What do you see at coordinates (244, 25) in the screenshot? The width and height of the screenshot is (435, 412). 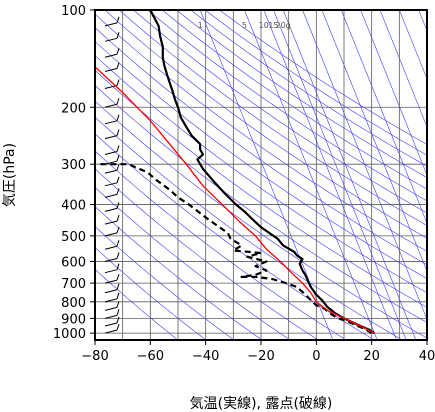 I see `mixing-ratio-label: 5` at bounding box center [244, 25].